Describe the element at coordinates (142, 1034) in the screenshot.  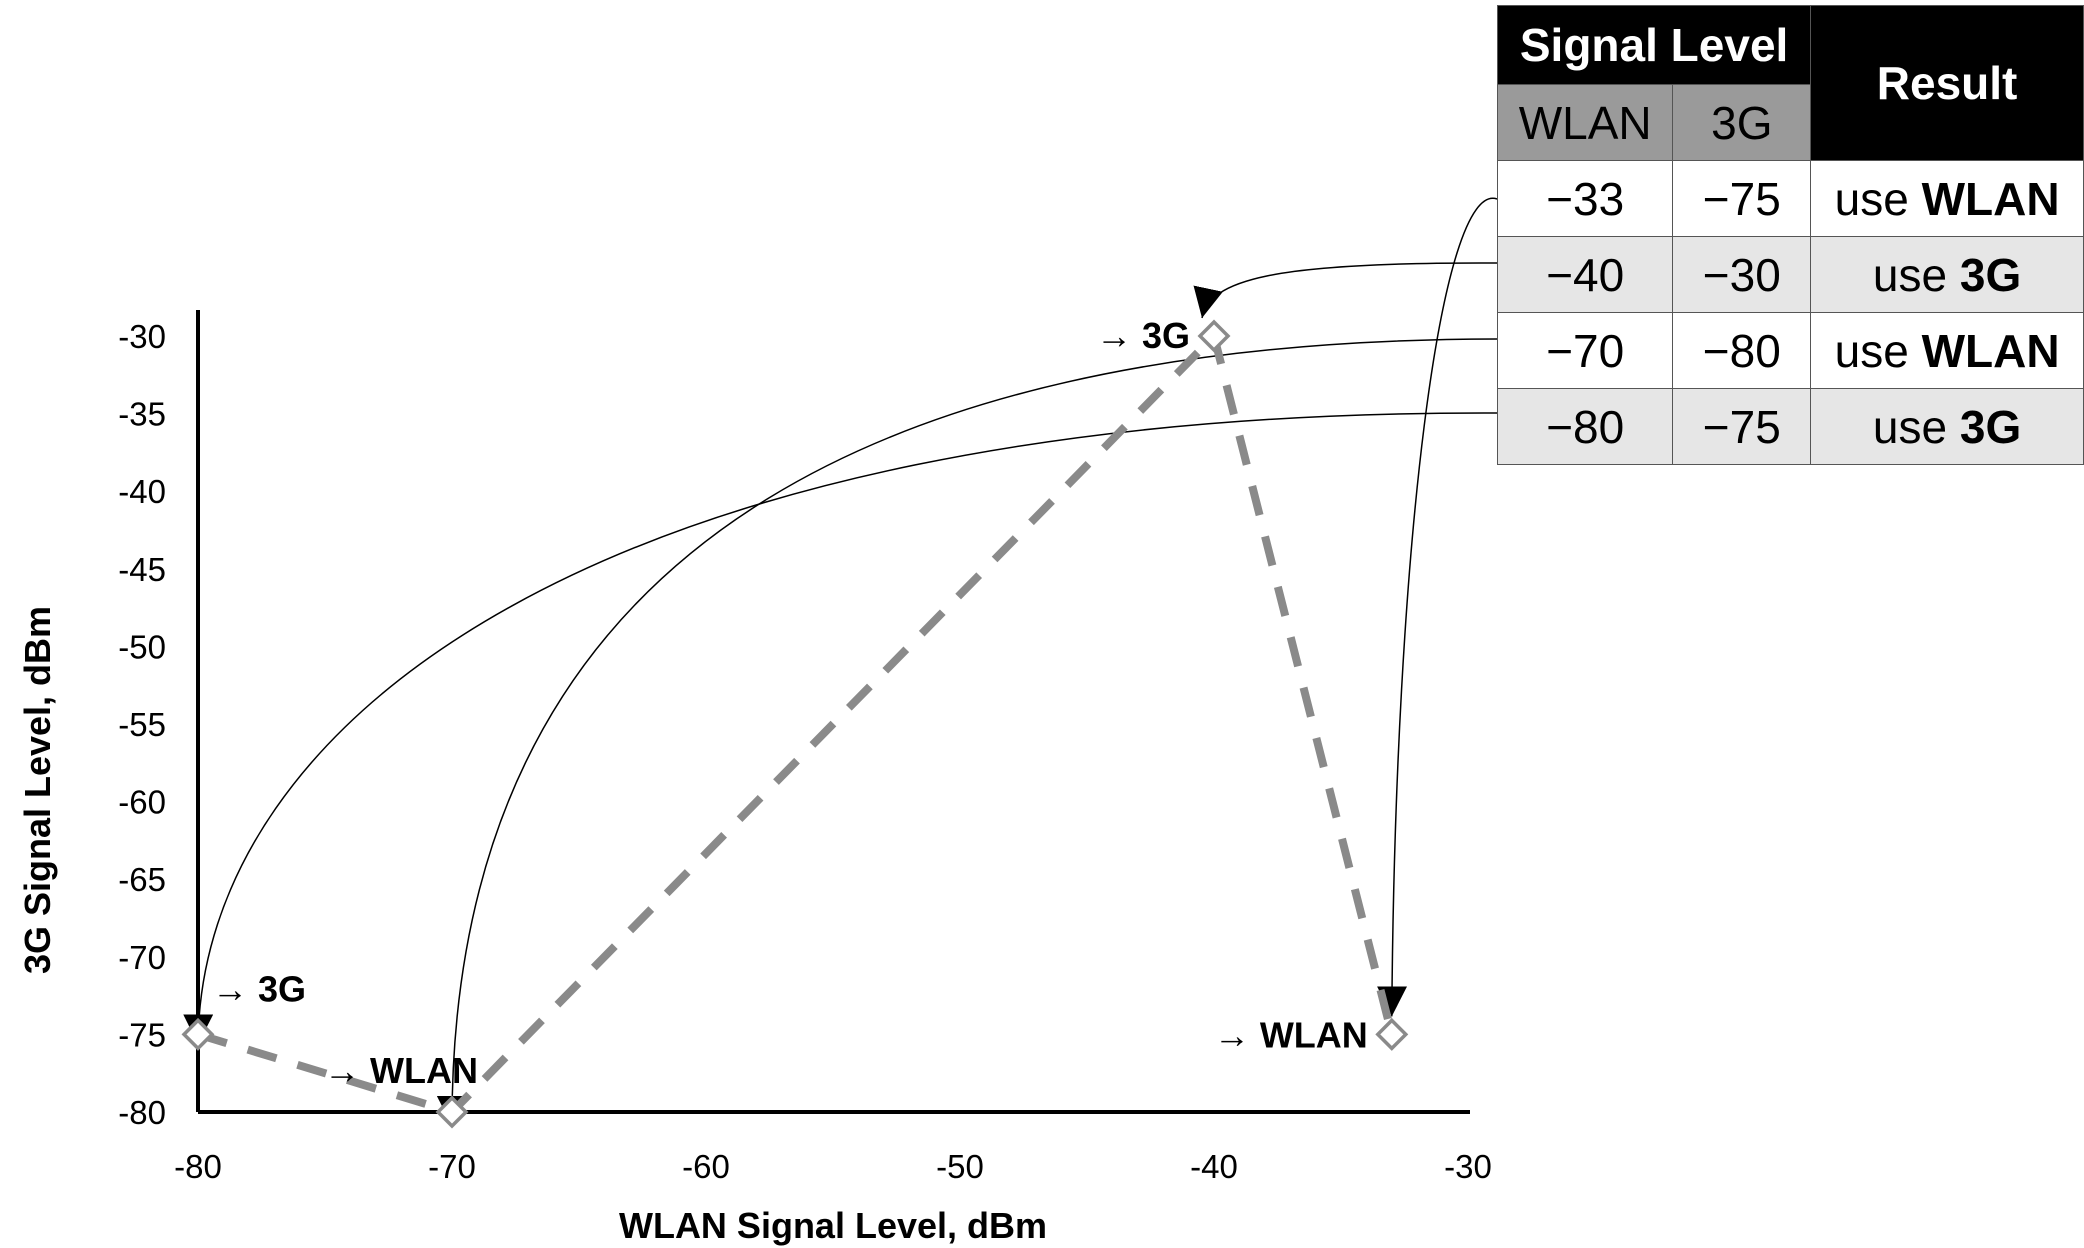
I see `y-tick-label: -75` at that location.